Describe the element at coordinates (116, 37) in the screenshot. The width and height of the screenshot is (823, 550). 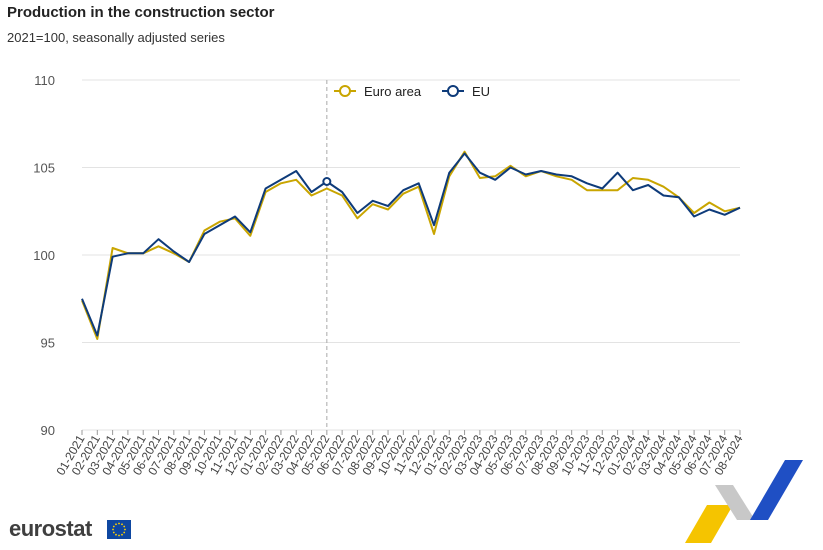
I see `chart-subtitle: 2021=100, seasonally adjusted series` at that location.